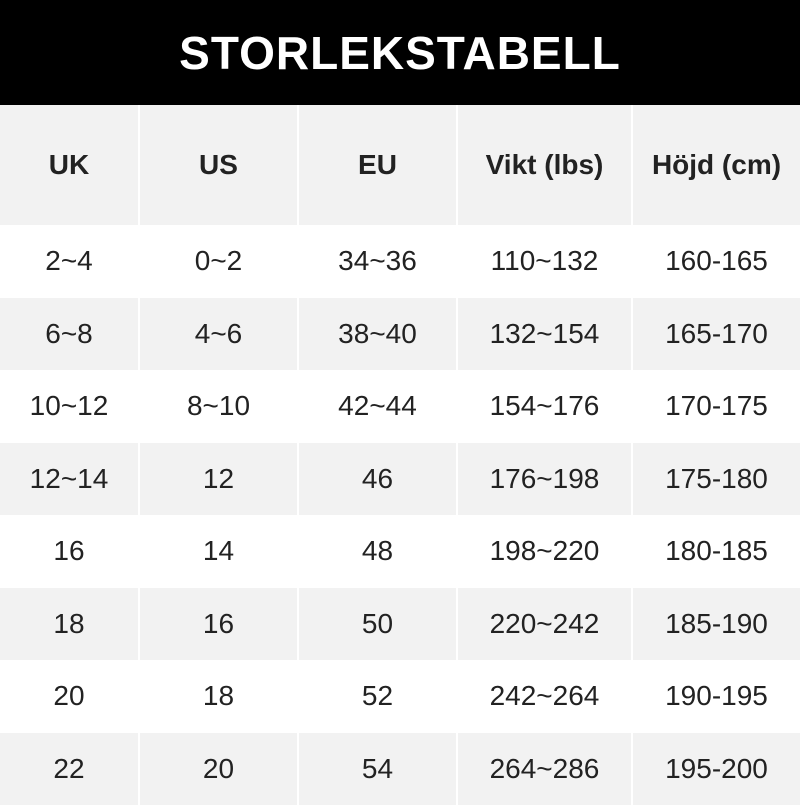 The image size is (800, 805). I want to click on cell-height: 180-185, so click(716, 551).